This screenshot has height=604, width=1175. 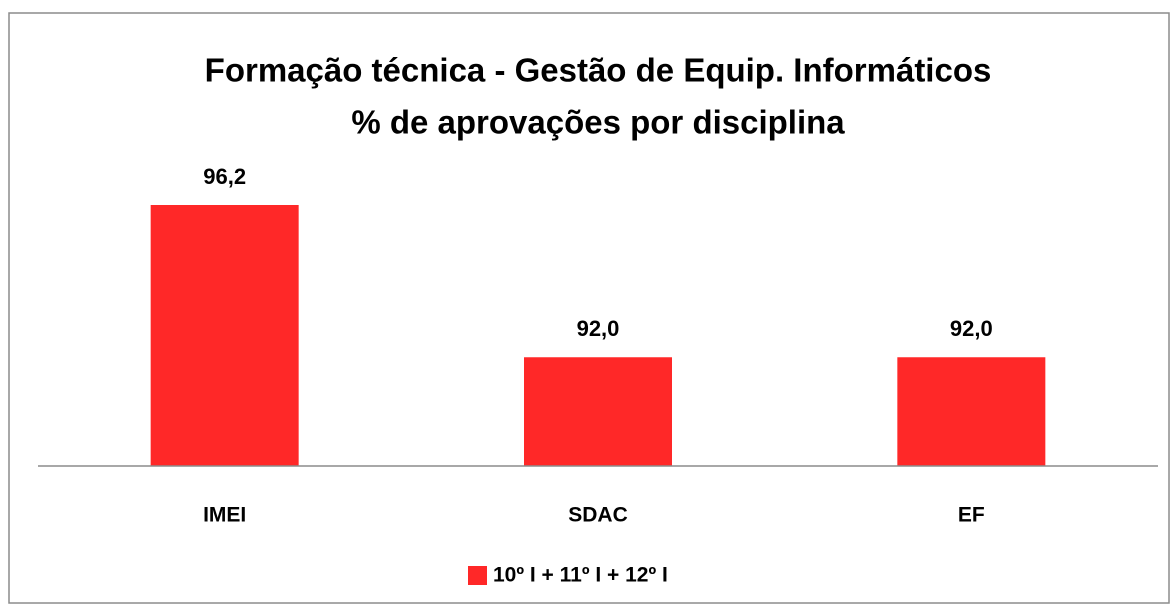 I want to click on chart-subtitle: % de aprovações por disciplina, so click(x=598, y=122).